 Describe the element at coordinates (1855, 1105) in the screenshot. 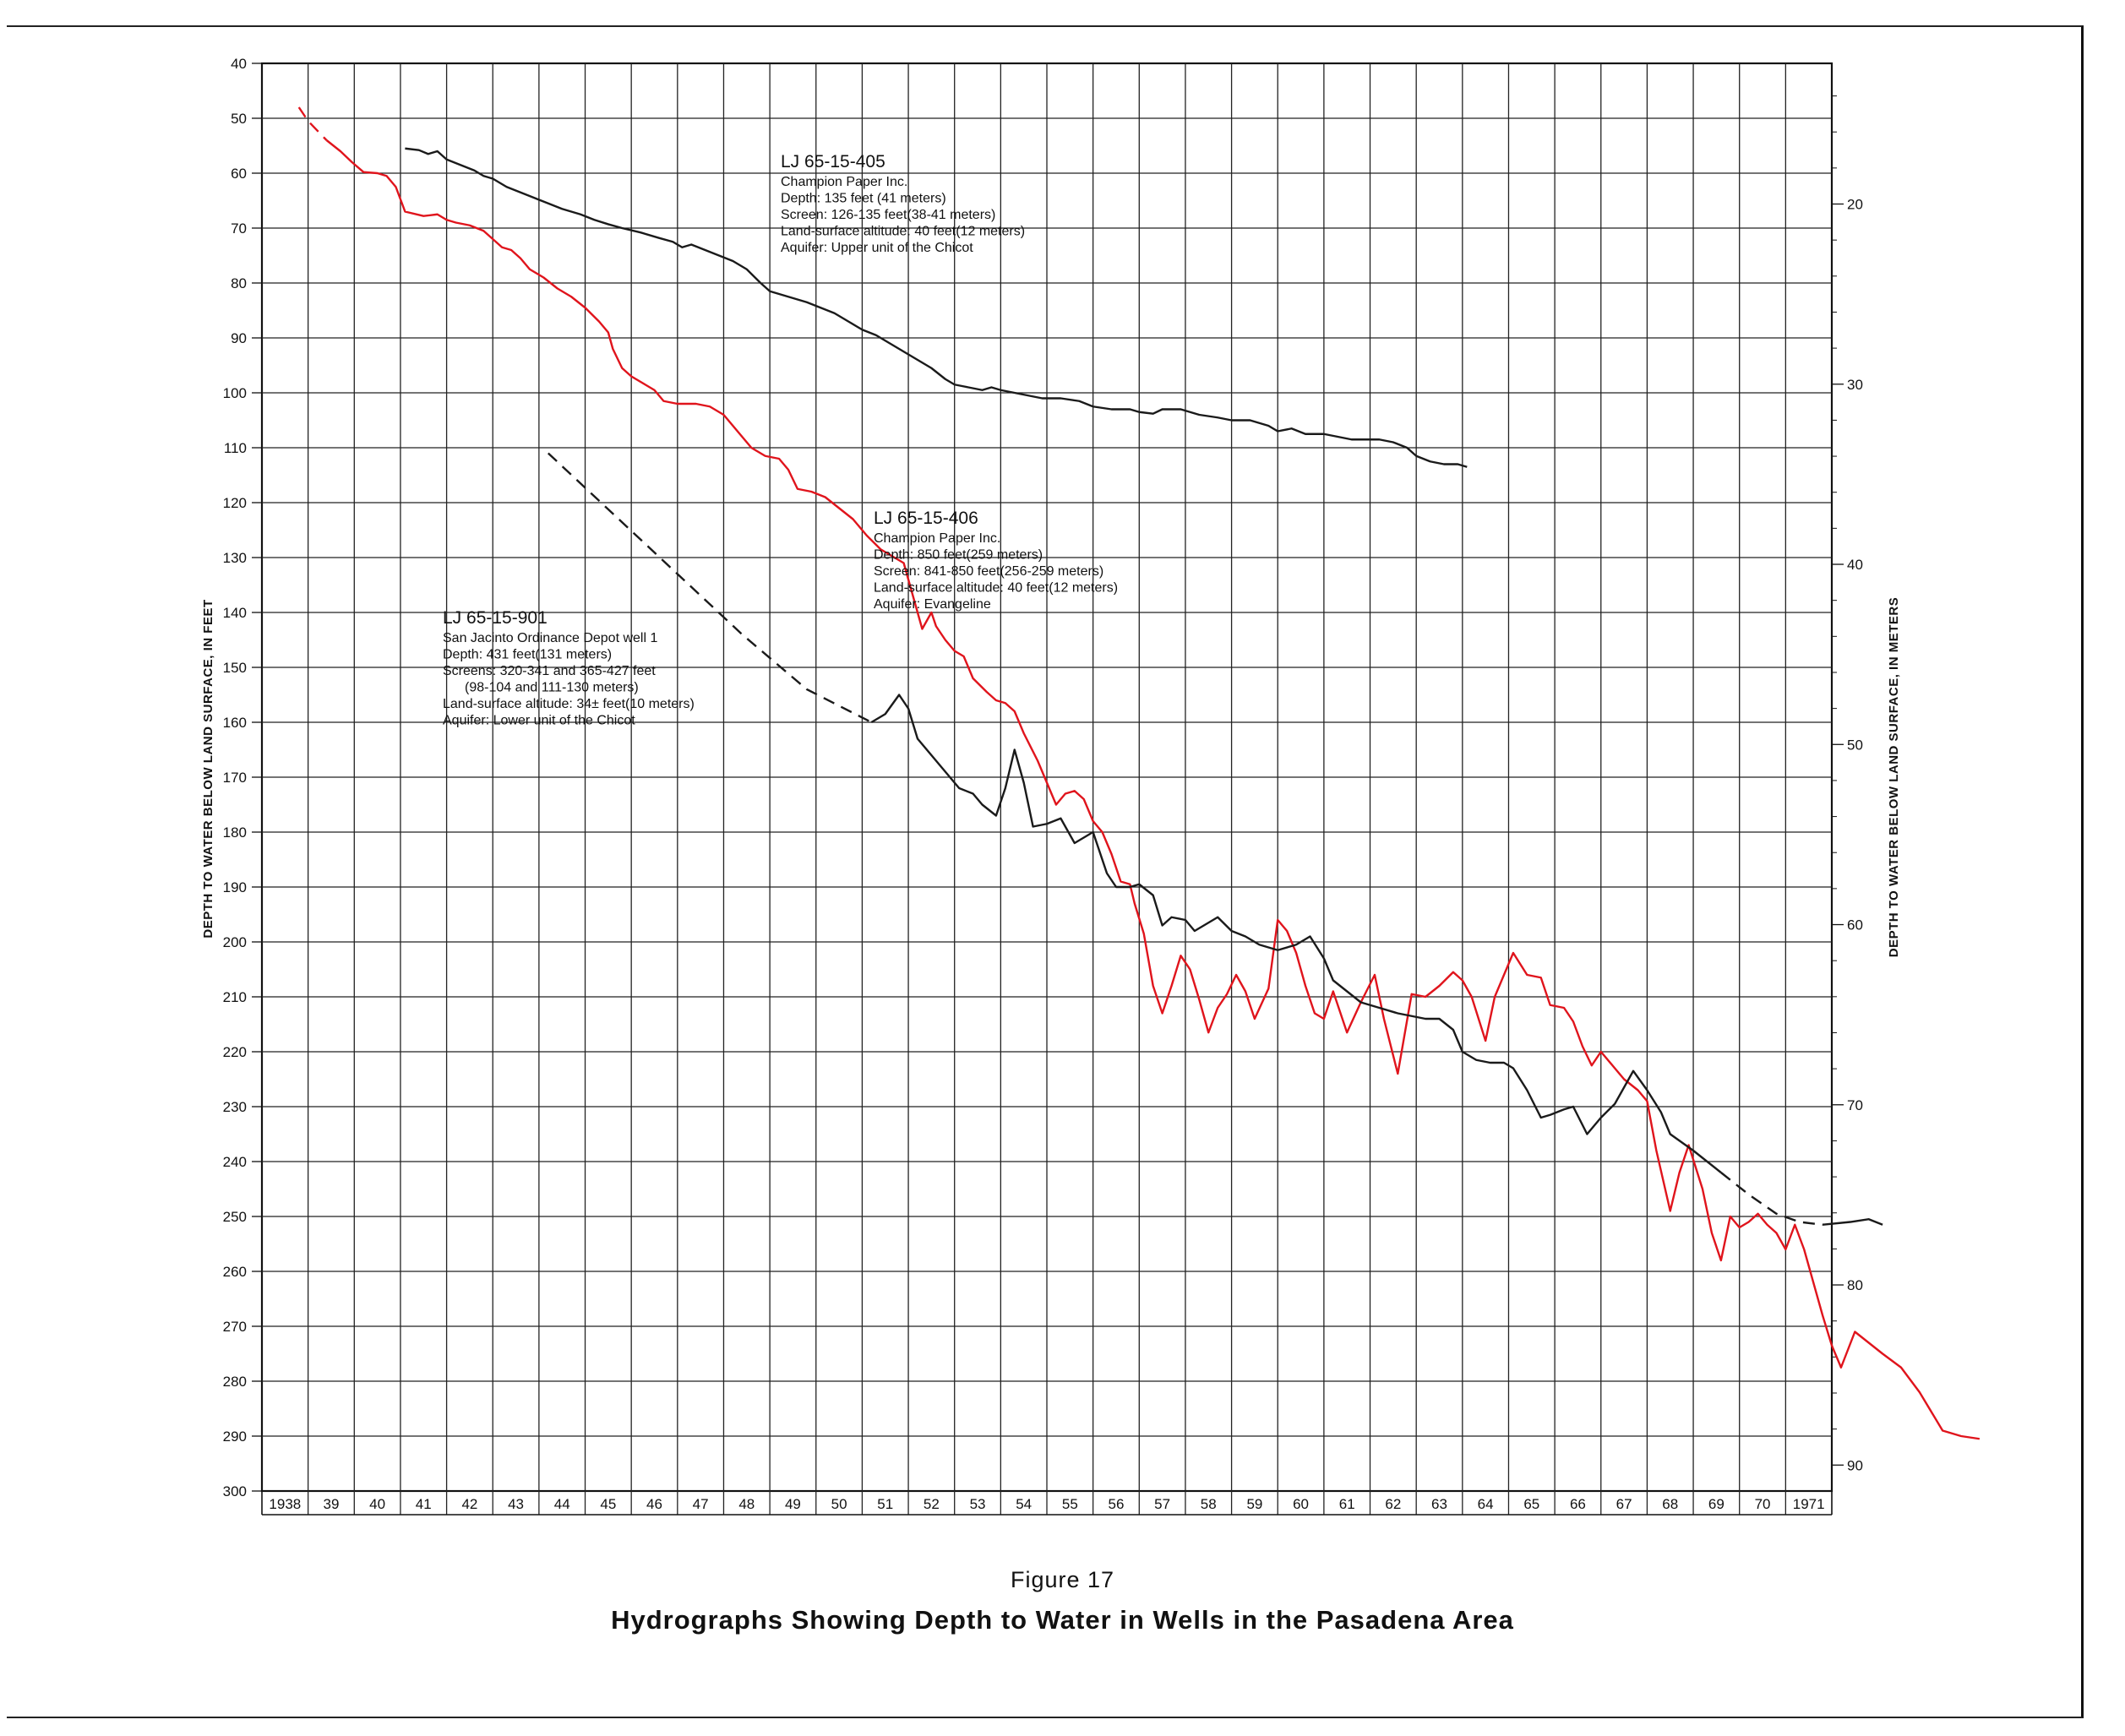

I see `y-tick-label-right: 70` at that location.